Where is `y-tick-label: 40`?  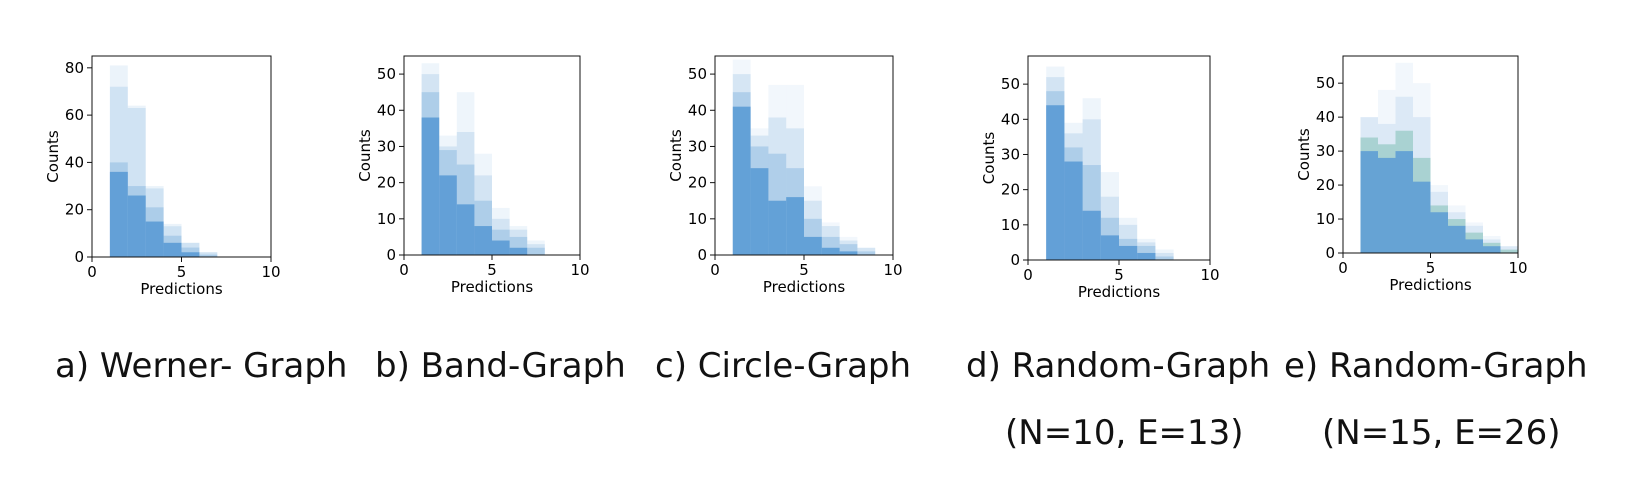
y-tick-label: 40 is located at coordinates (1010, 119).